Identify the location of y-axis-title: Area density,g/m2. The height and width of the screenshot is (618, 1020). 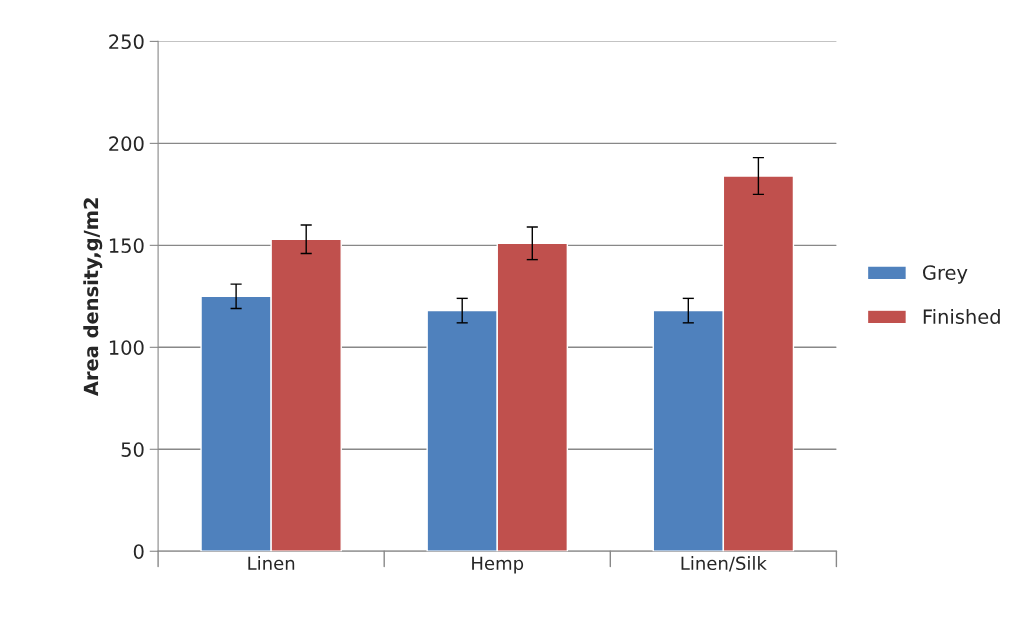
(93, 297).